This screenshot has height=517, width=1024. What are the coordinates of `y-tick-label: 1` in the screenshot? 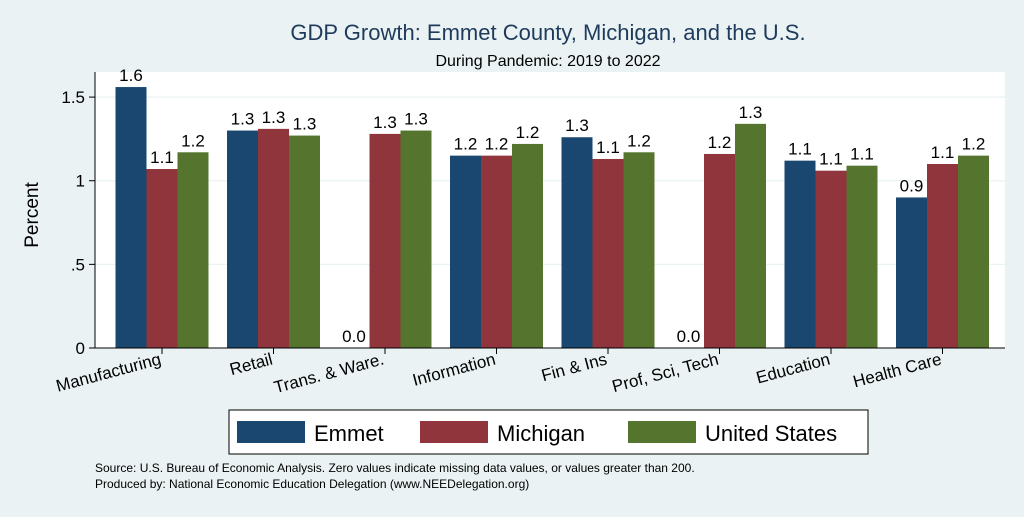 It's located at (80, 181).